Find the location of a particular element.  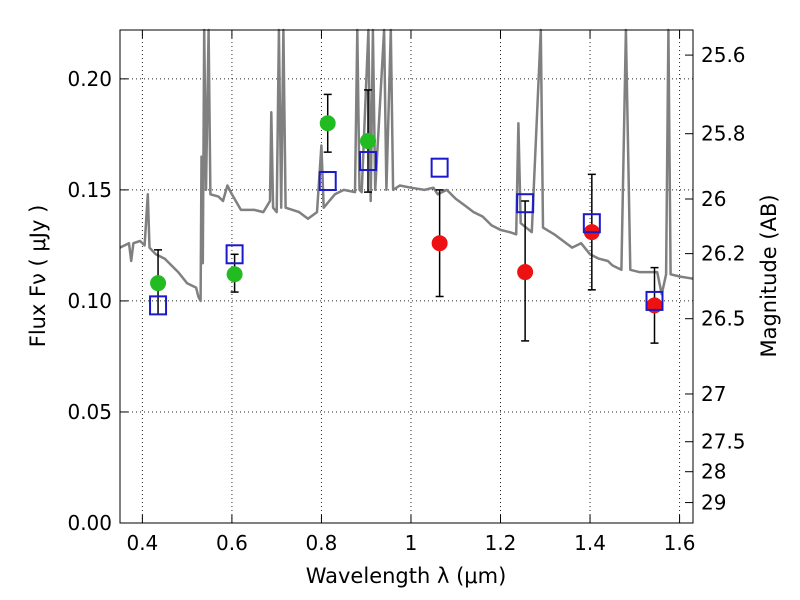

magnitude-axis-ticks: 25.6 25.8 26 26.2 26.5 27 27.5 28 29 is located at coordinates (715, 279).